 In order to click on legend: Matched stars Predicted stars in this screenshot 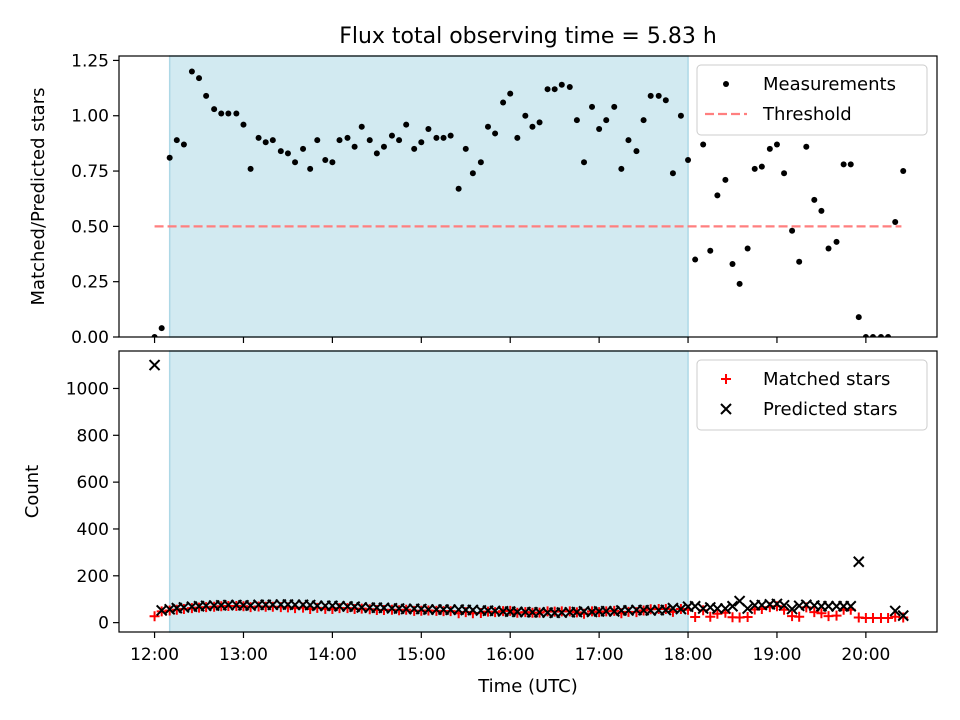, I will do `click(812, 395)`.